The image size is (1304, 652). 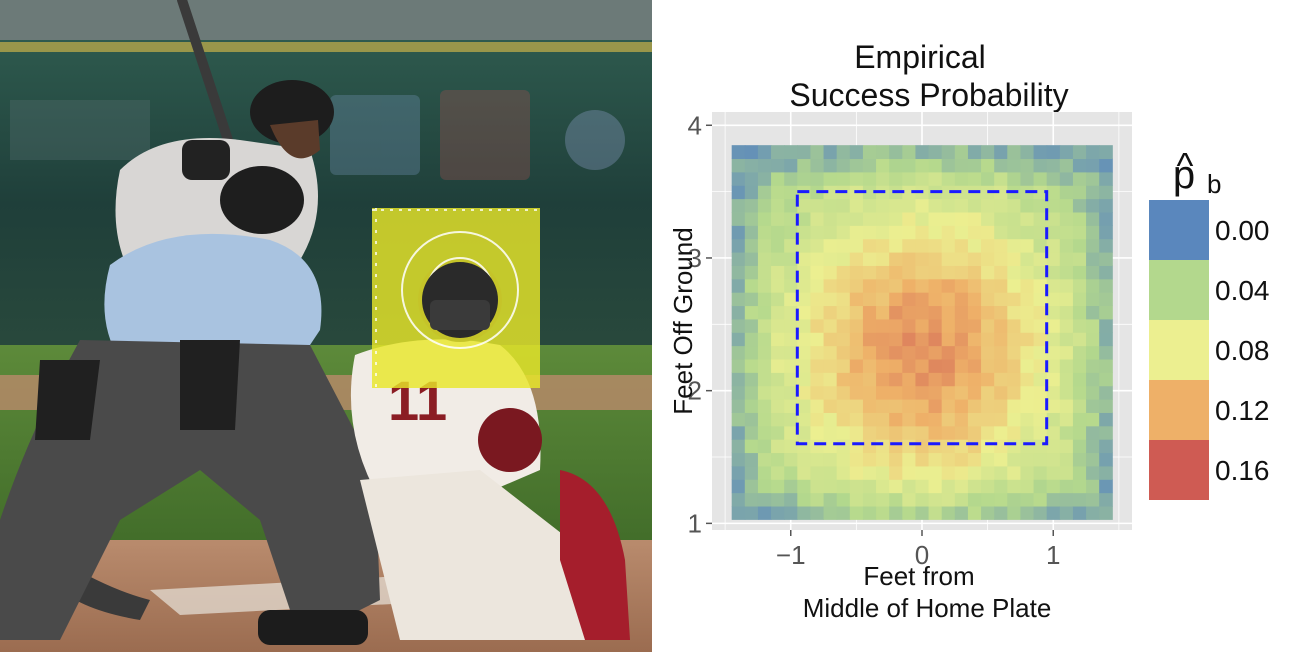 What do you see at coordinates (313, 627) in the screenshot?
I see `umpire-shoe` at bounding box center [313, 627].